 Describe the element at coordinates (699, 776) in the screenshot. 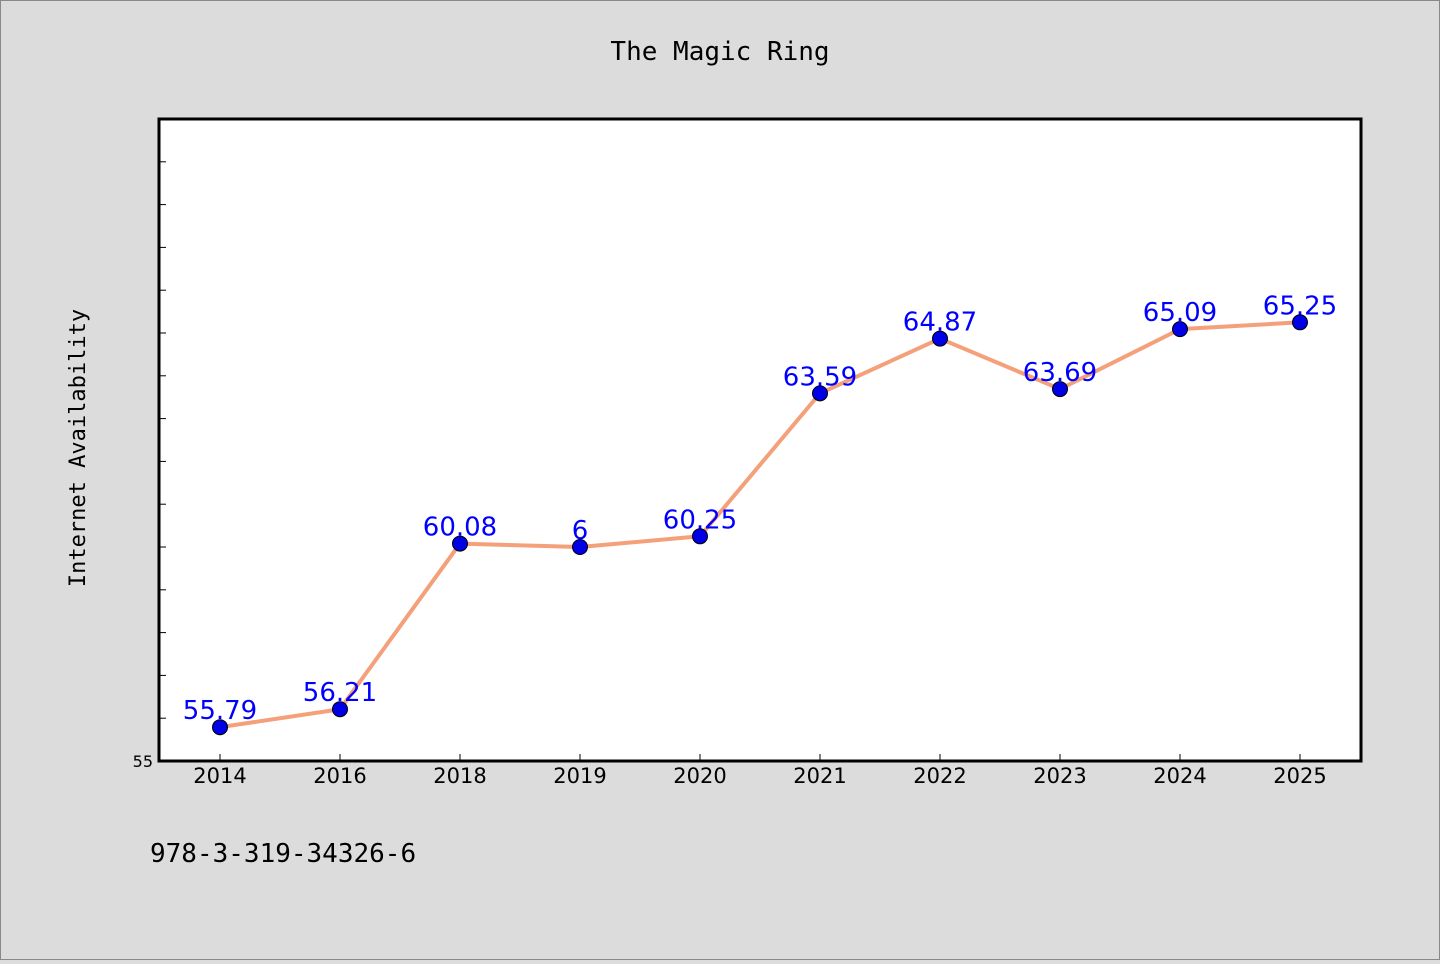

I see `x-tick-label: 2020` at that location.